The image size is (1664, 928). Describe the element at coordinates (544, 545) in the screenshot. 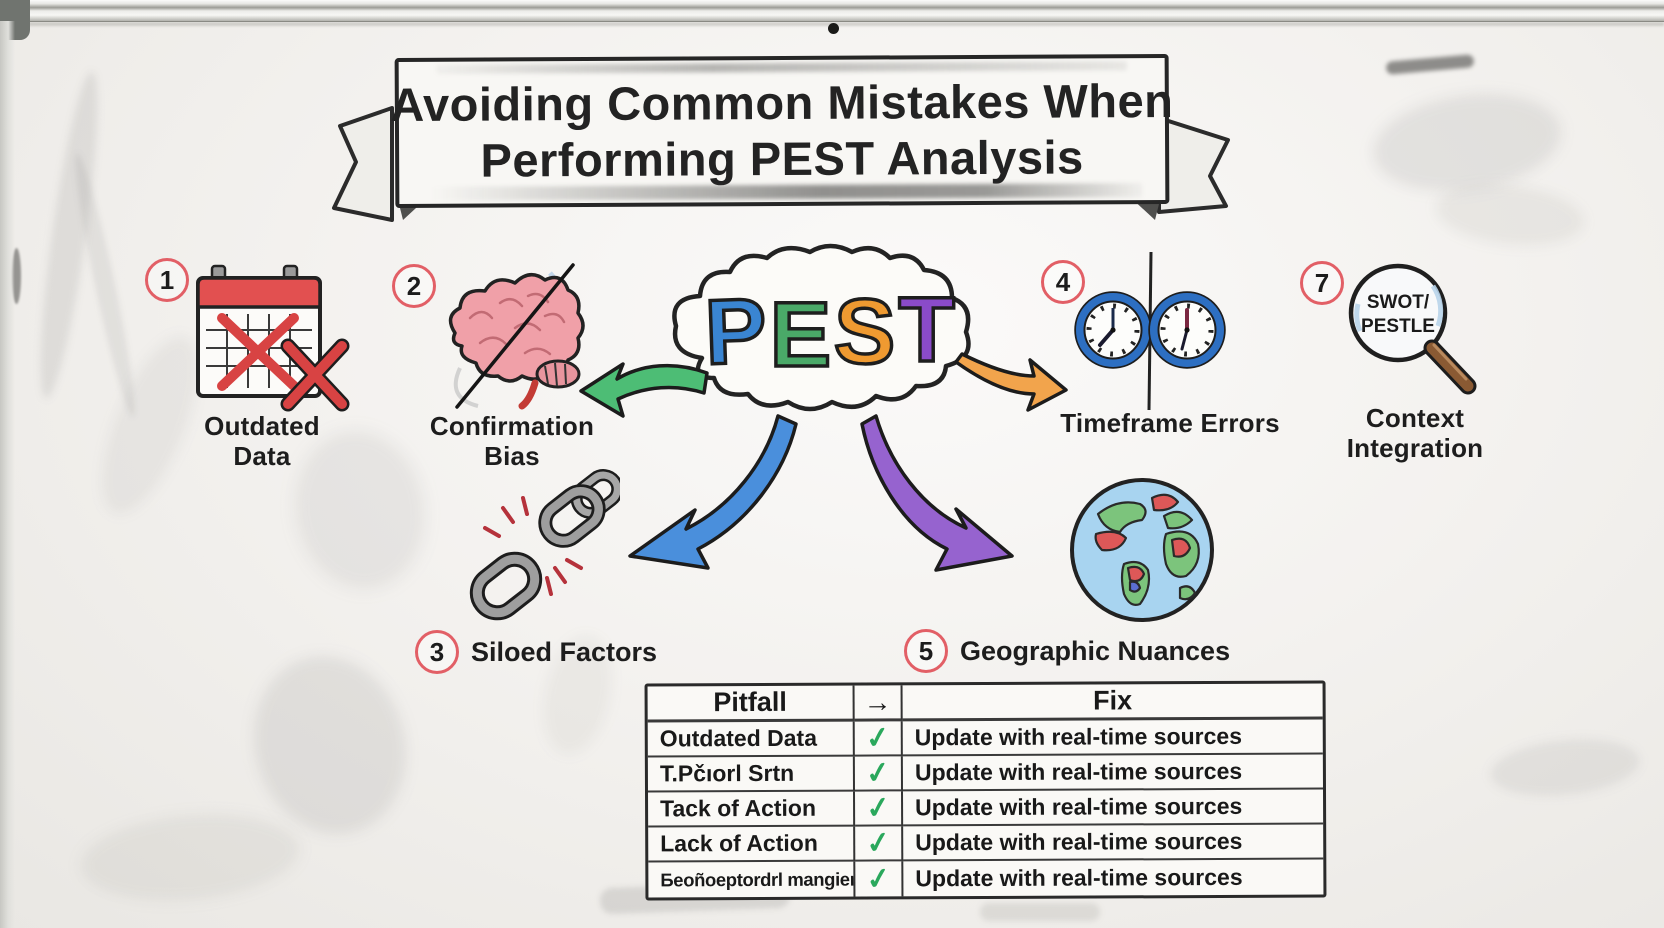

I see `broken-chain-icon` at that location.